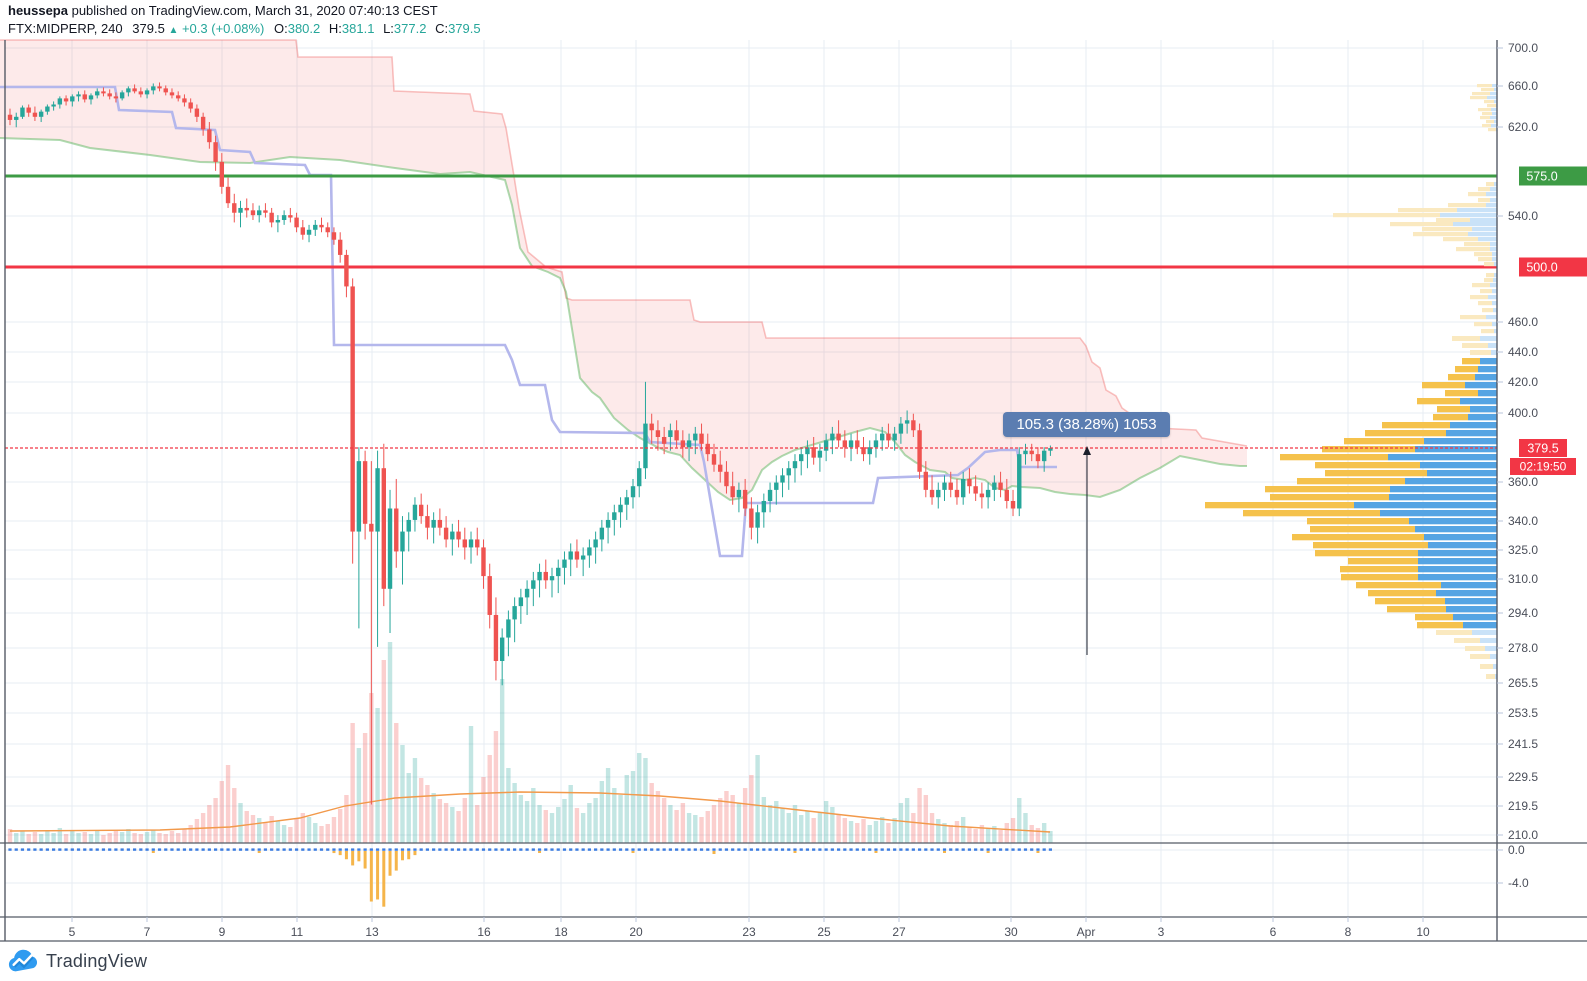 The height and width of the screenshot is (981, 1587). What do you see at coordinates (147, 932) in the screenshot?
I see `svg-text: 7` at bounding box center [147, 932].